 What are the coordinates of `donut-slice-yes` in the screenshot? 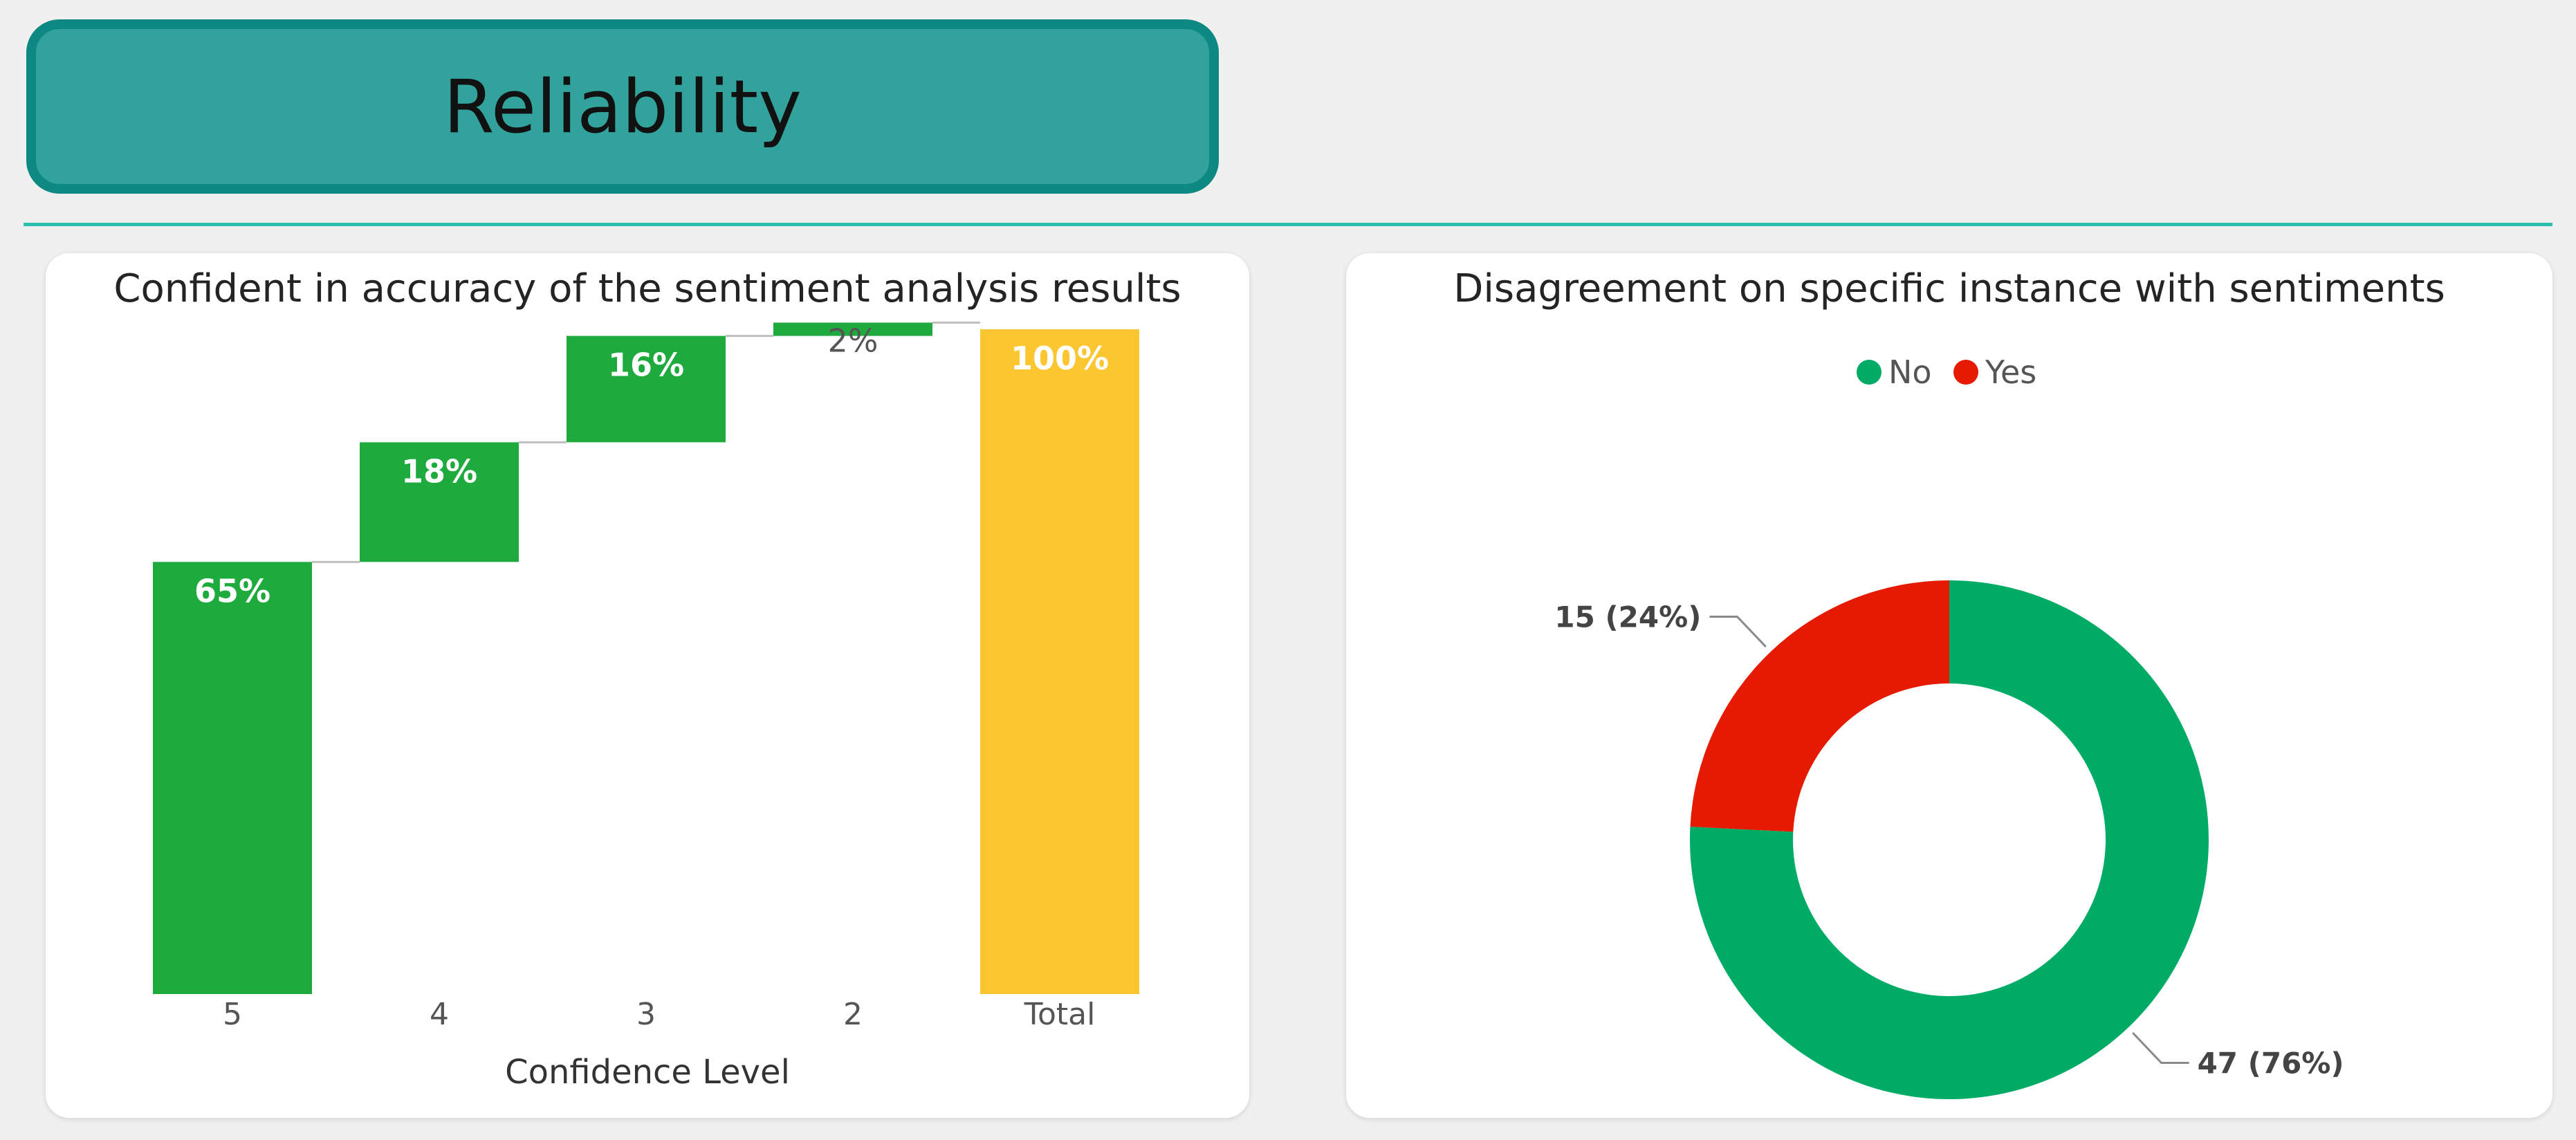 It's located at (1819, 706).